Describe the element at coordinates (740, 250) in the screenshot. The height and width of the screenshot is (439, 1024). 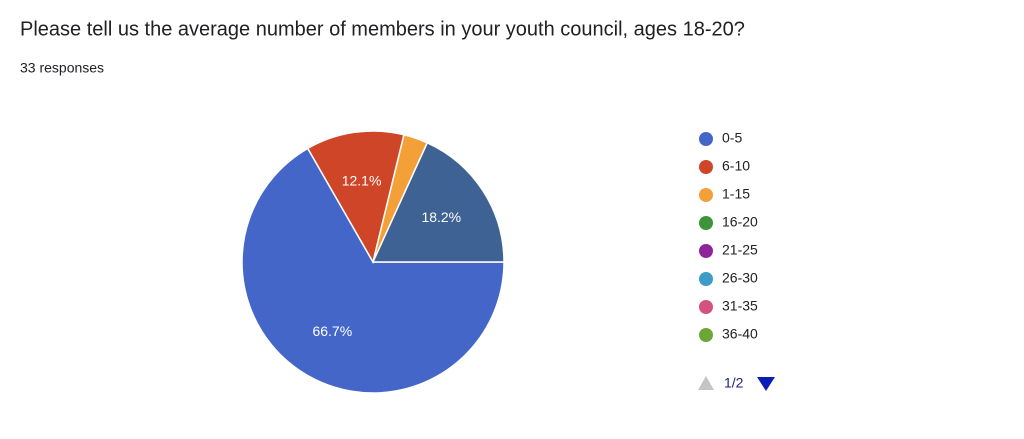
I see `legend-label: 21-25` at that location.